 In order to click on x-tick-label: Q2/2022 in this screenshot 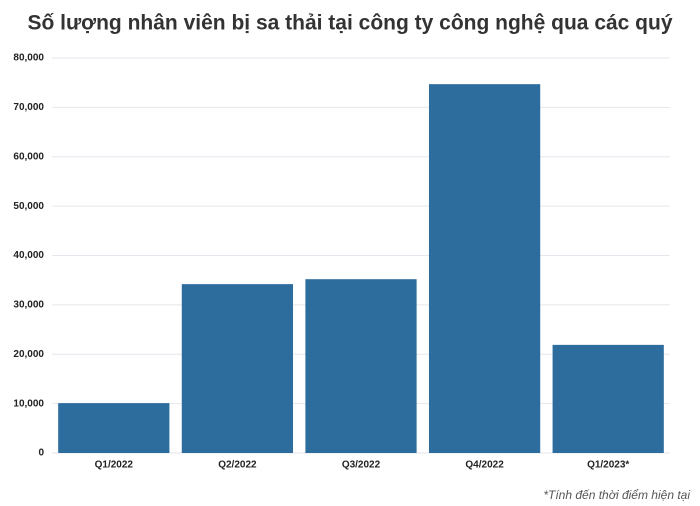, I will do `click(237, 465)`.